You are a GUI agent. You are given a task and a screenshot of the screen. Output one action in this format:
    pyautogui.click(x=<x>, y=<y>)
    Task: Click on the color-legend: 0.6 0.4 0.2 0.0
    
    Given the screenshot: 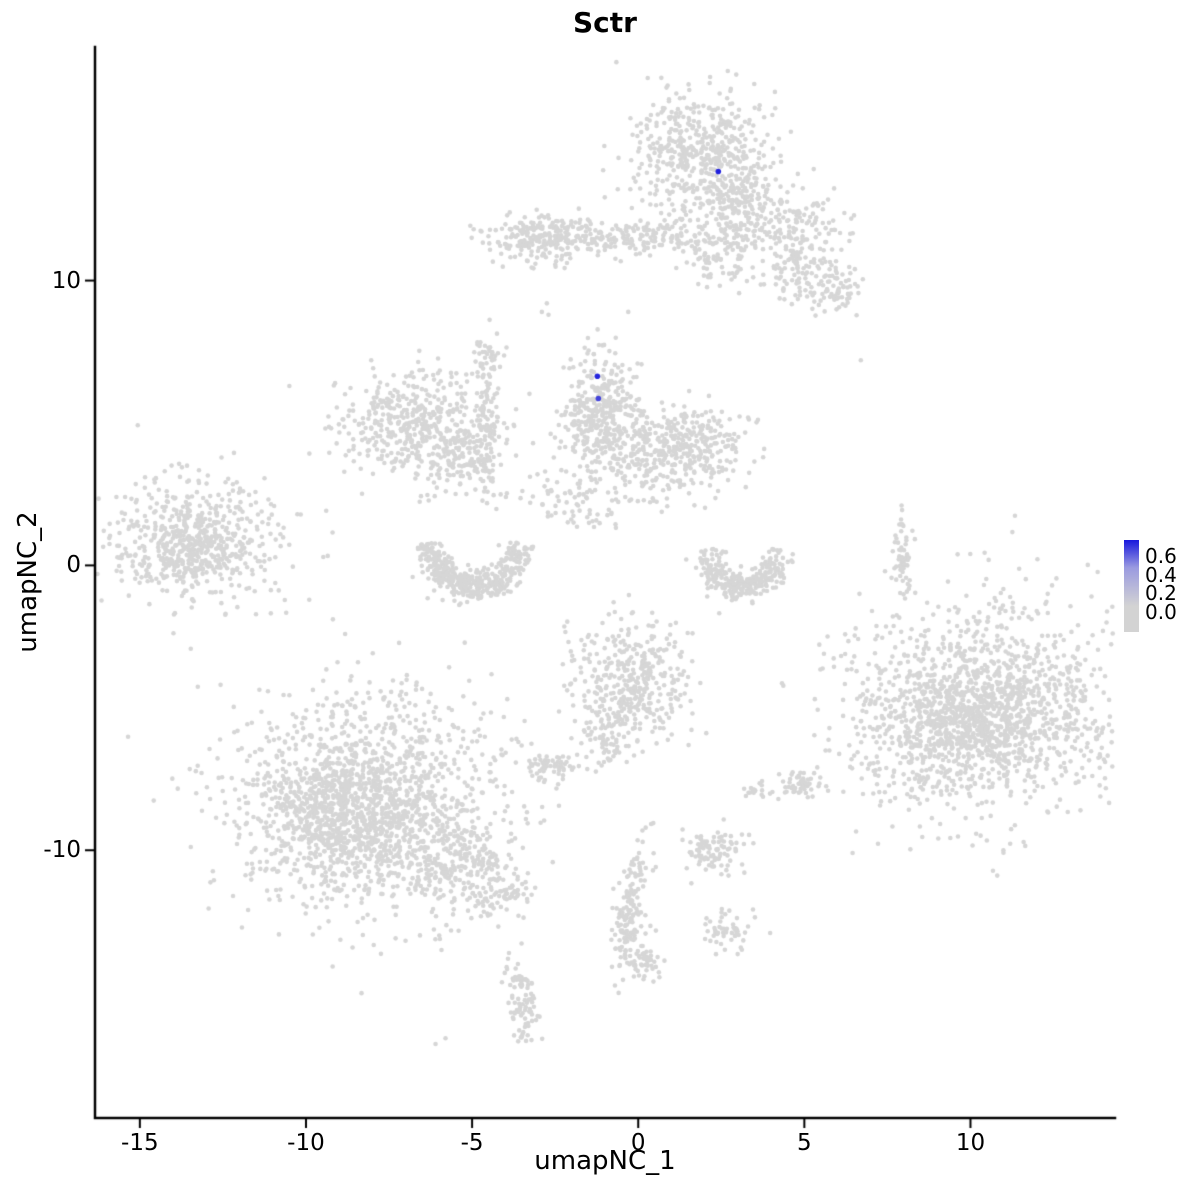 What is the action you would take?
    pyautogui.click(x=1162, y=590)
    